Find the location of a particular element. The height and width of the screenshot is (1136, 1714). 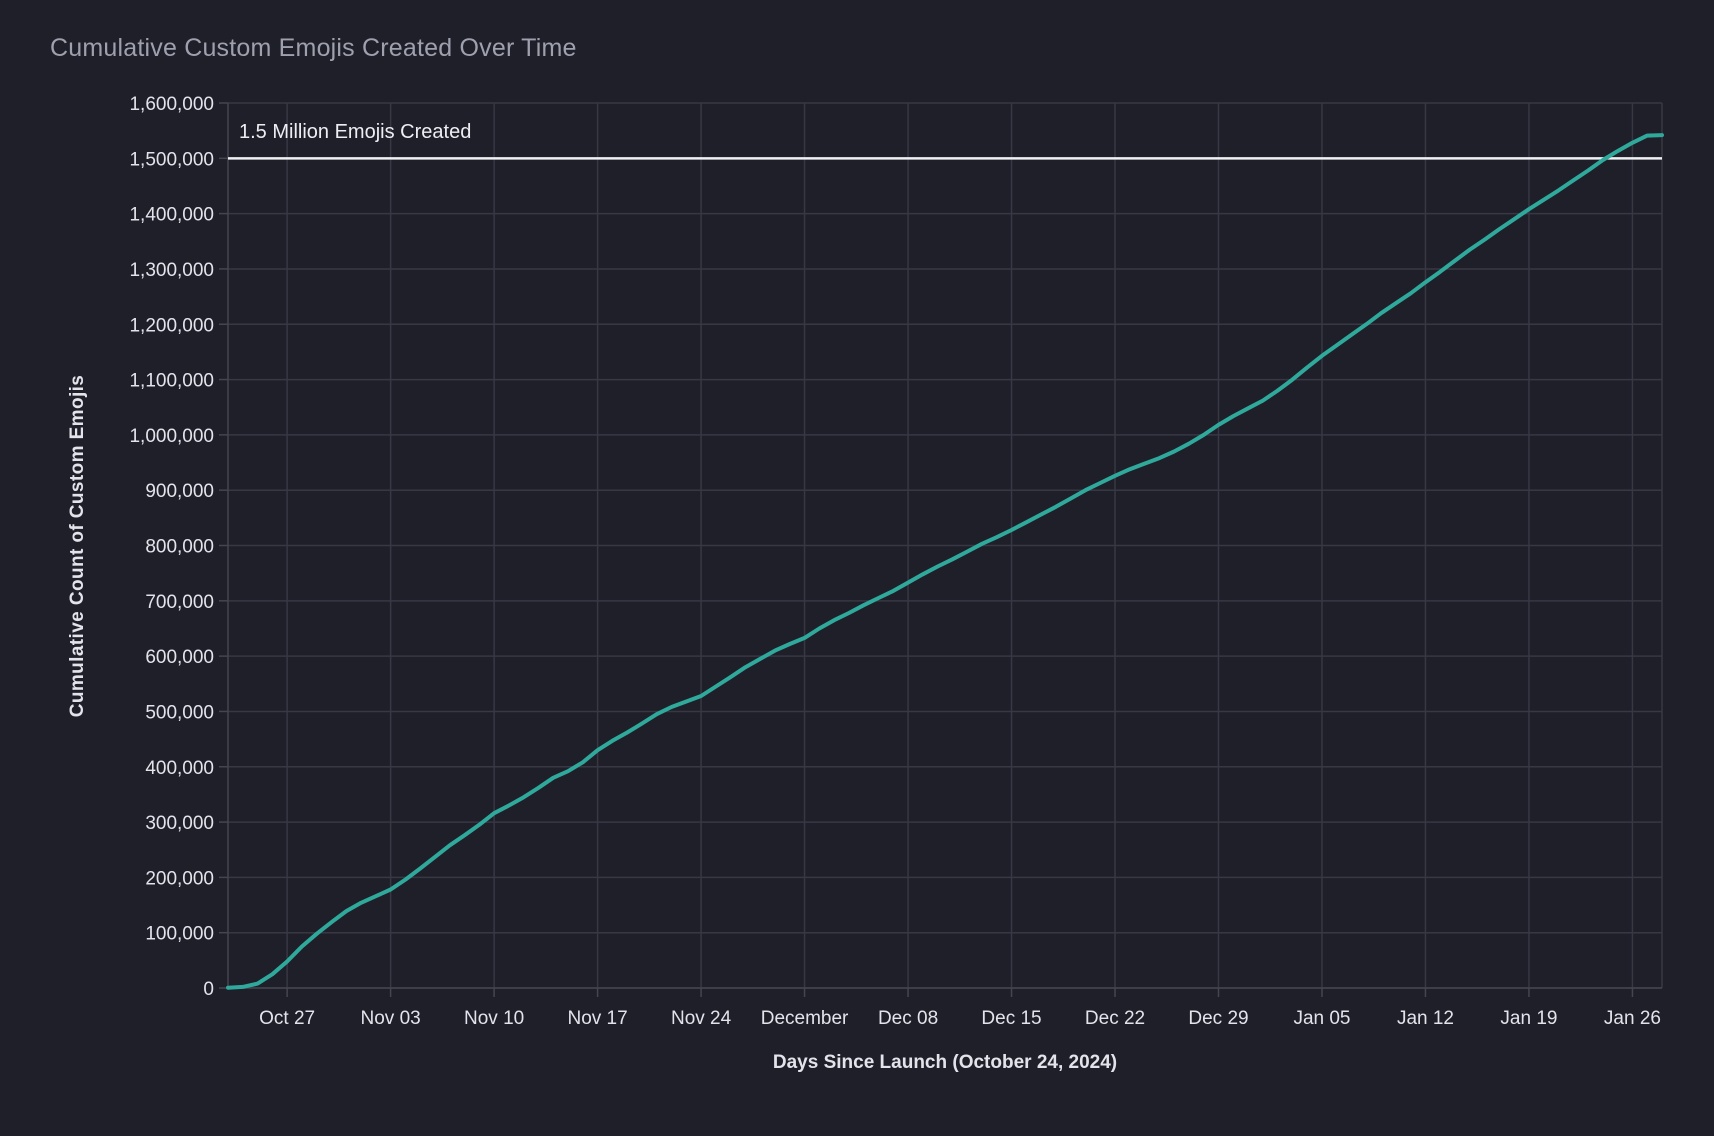

y-tick-label: 800,000 is located at coordinates (179, 547).